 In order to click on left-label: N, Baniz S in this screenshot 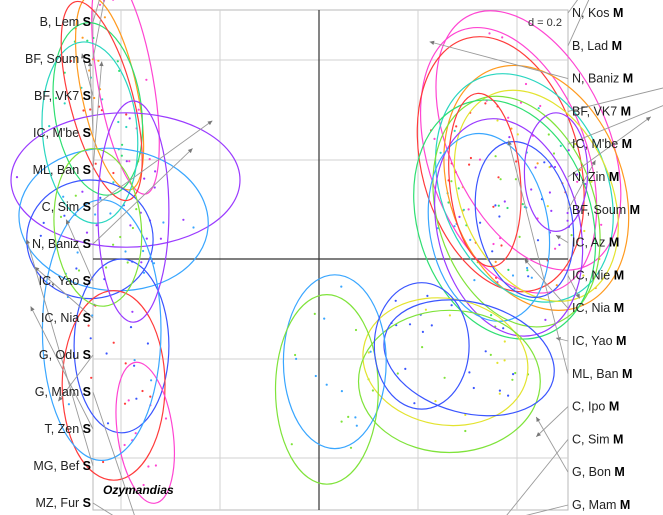, I will do `click(61, 244)`.